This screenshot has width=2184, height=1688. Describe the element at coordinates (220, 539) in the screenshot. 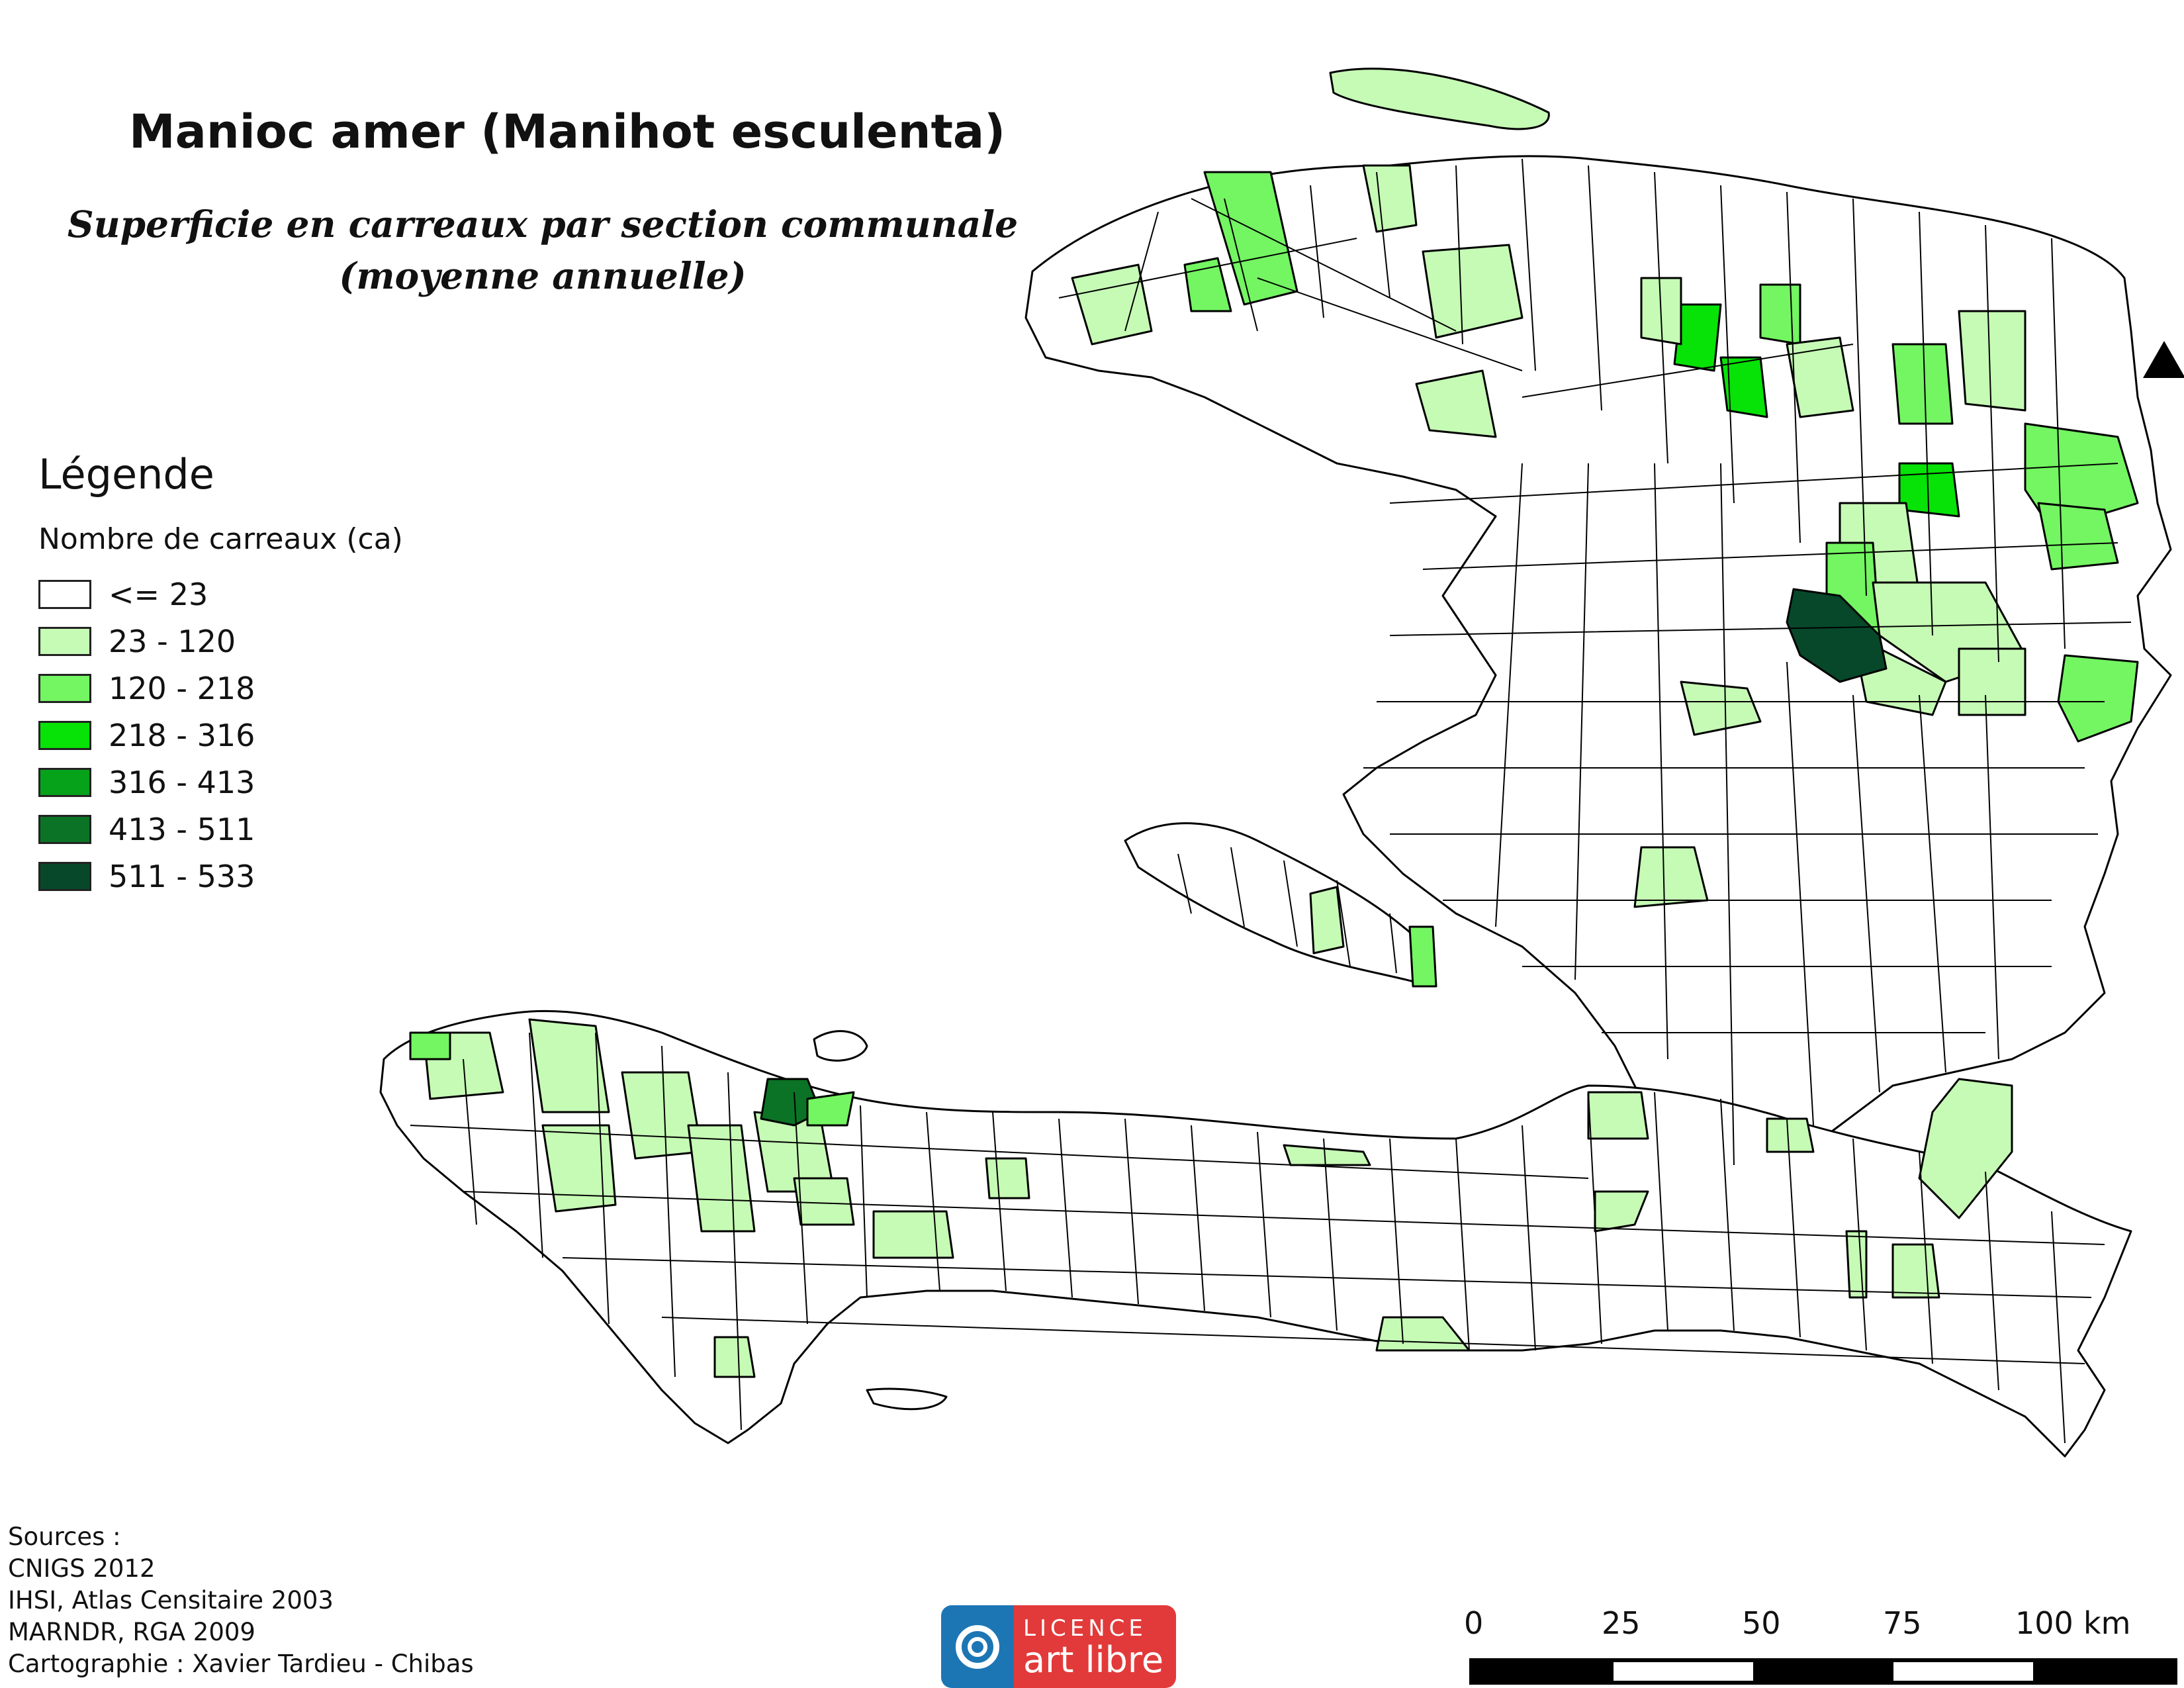

I see `legend-subheading: Nombre de carreaux (ca)` at that location.